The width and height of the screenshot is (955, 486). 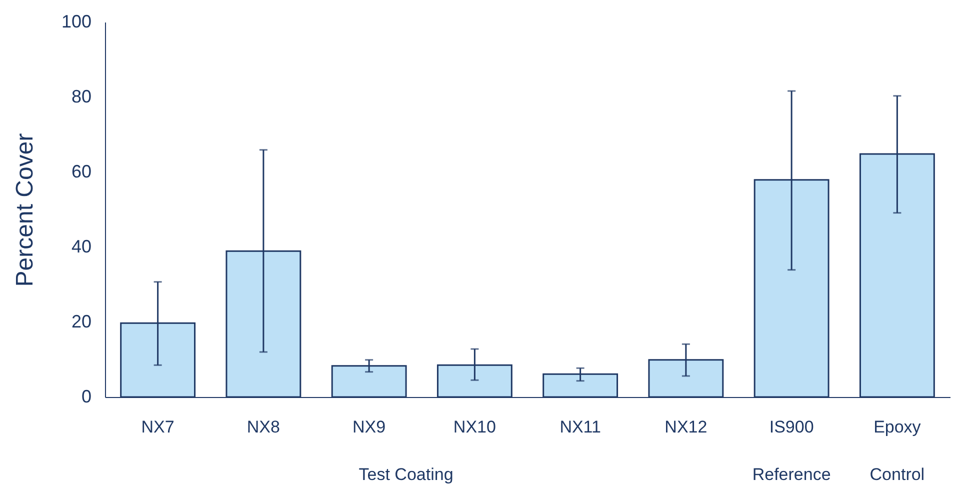 What do you see at coordinates (263, 427) in the screenshot?
I see `x-tick-label: NX8` at bounding box center [263, 427].